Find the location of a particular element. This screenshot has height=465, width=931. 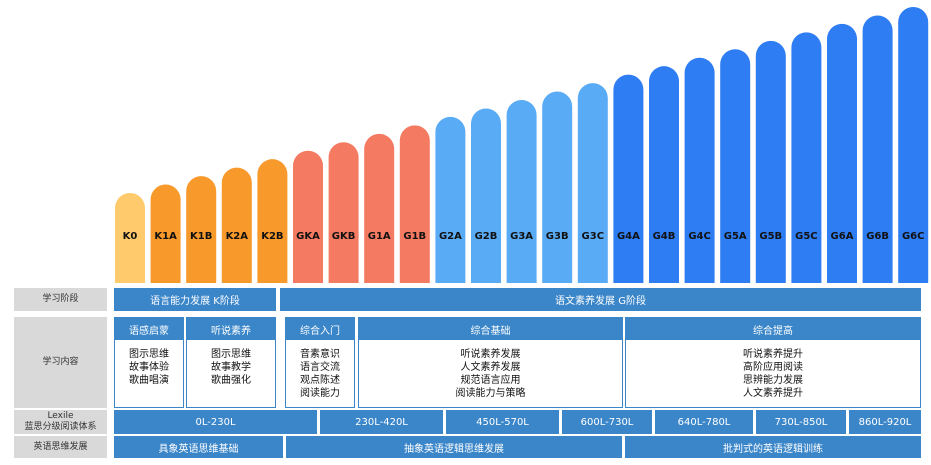

content-item: 歌曲强化 is located at coordinates (231, 380).